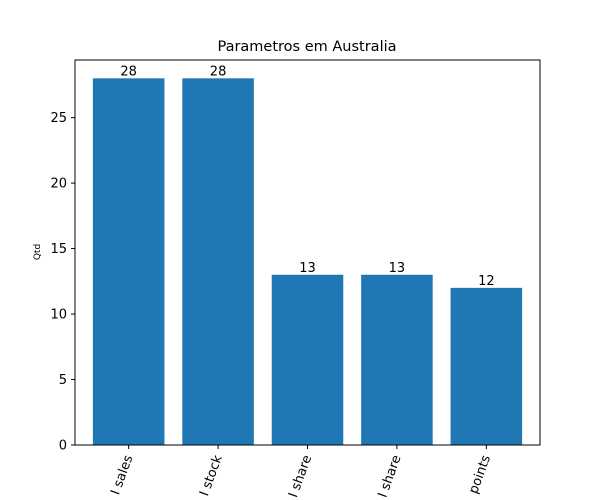 The width and height of the screenshot is (600, 500). I want to click on data-label-4: 12, so click(486, 281).